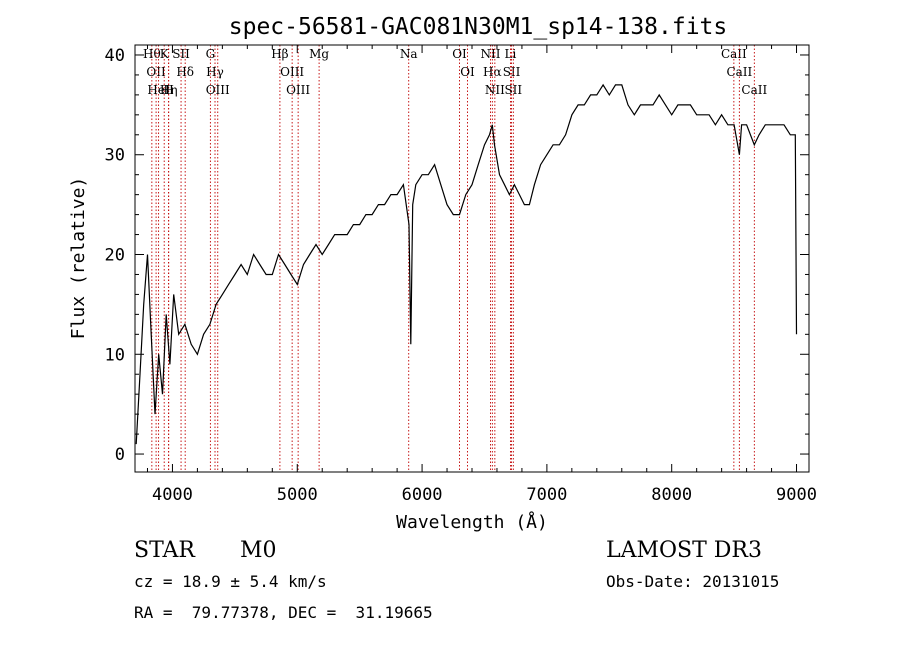  I want to click on chart-title: spec-56581-GAC081N30M1_sp14-138.fits, so click(478, 27).